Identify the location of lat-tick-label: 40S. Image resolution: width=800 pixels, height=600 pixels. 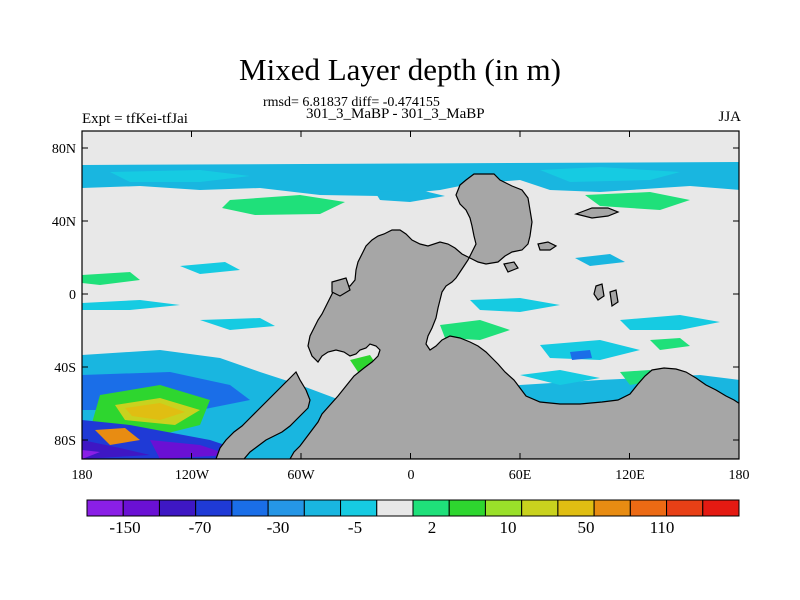
(65, 368).